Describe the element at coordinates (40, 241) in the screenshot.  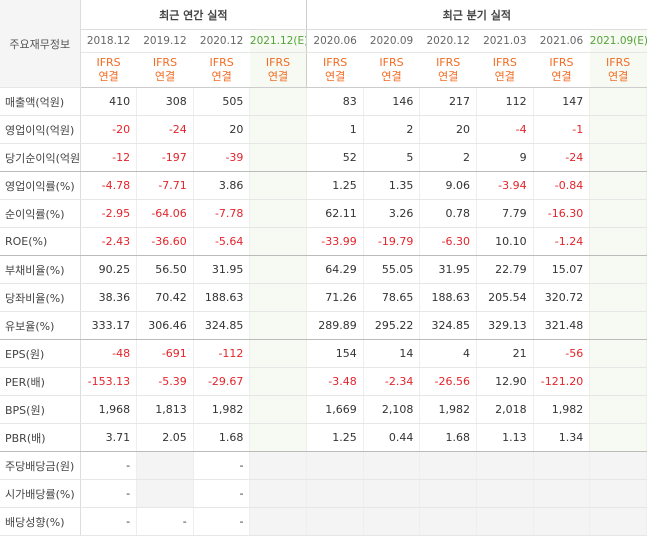
I see `row-label: ROE(%)` at that location.